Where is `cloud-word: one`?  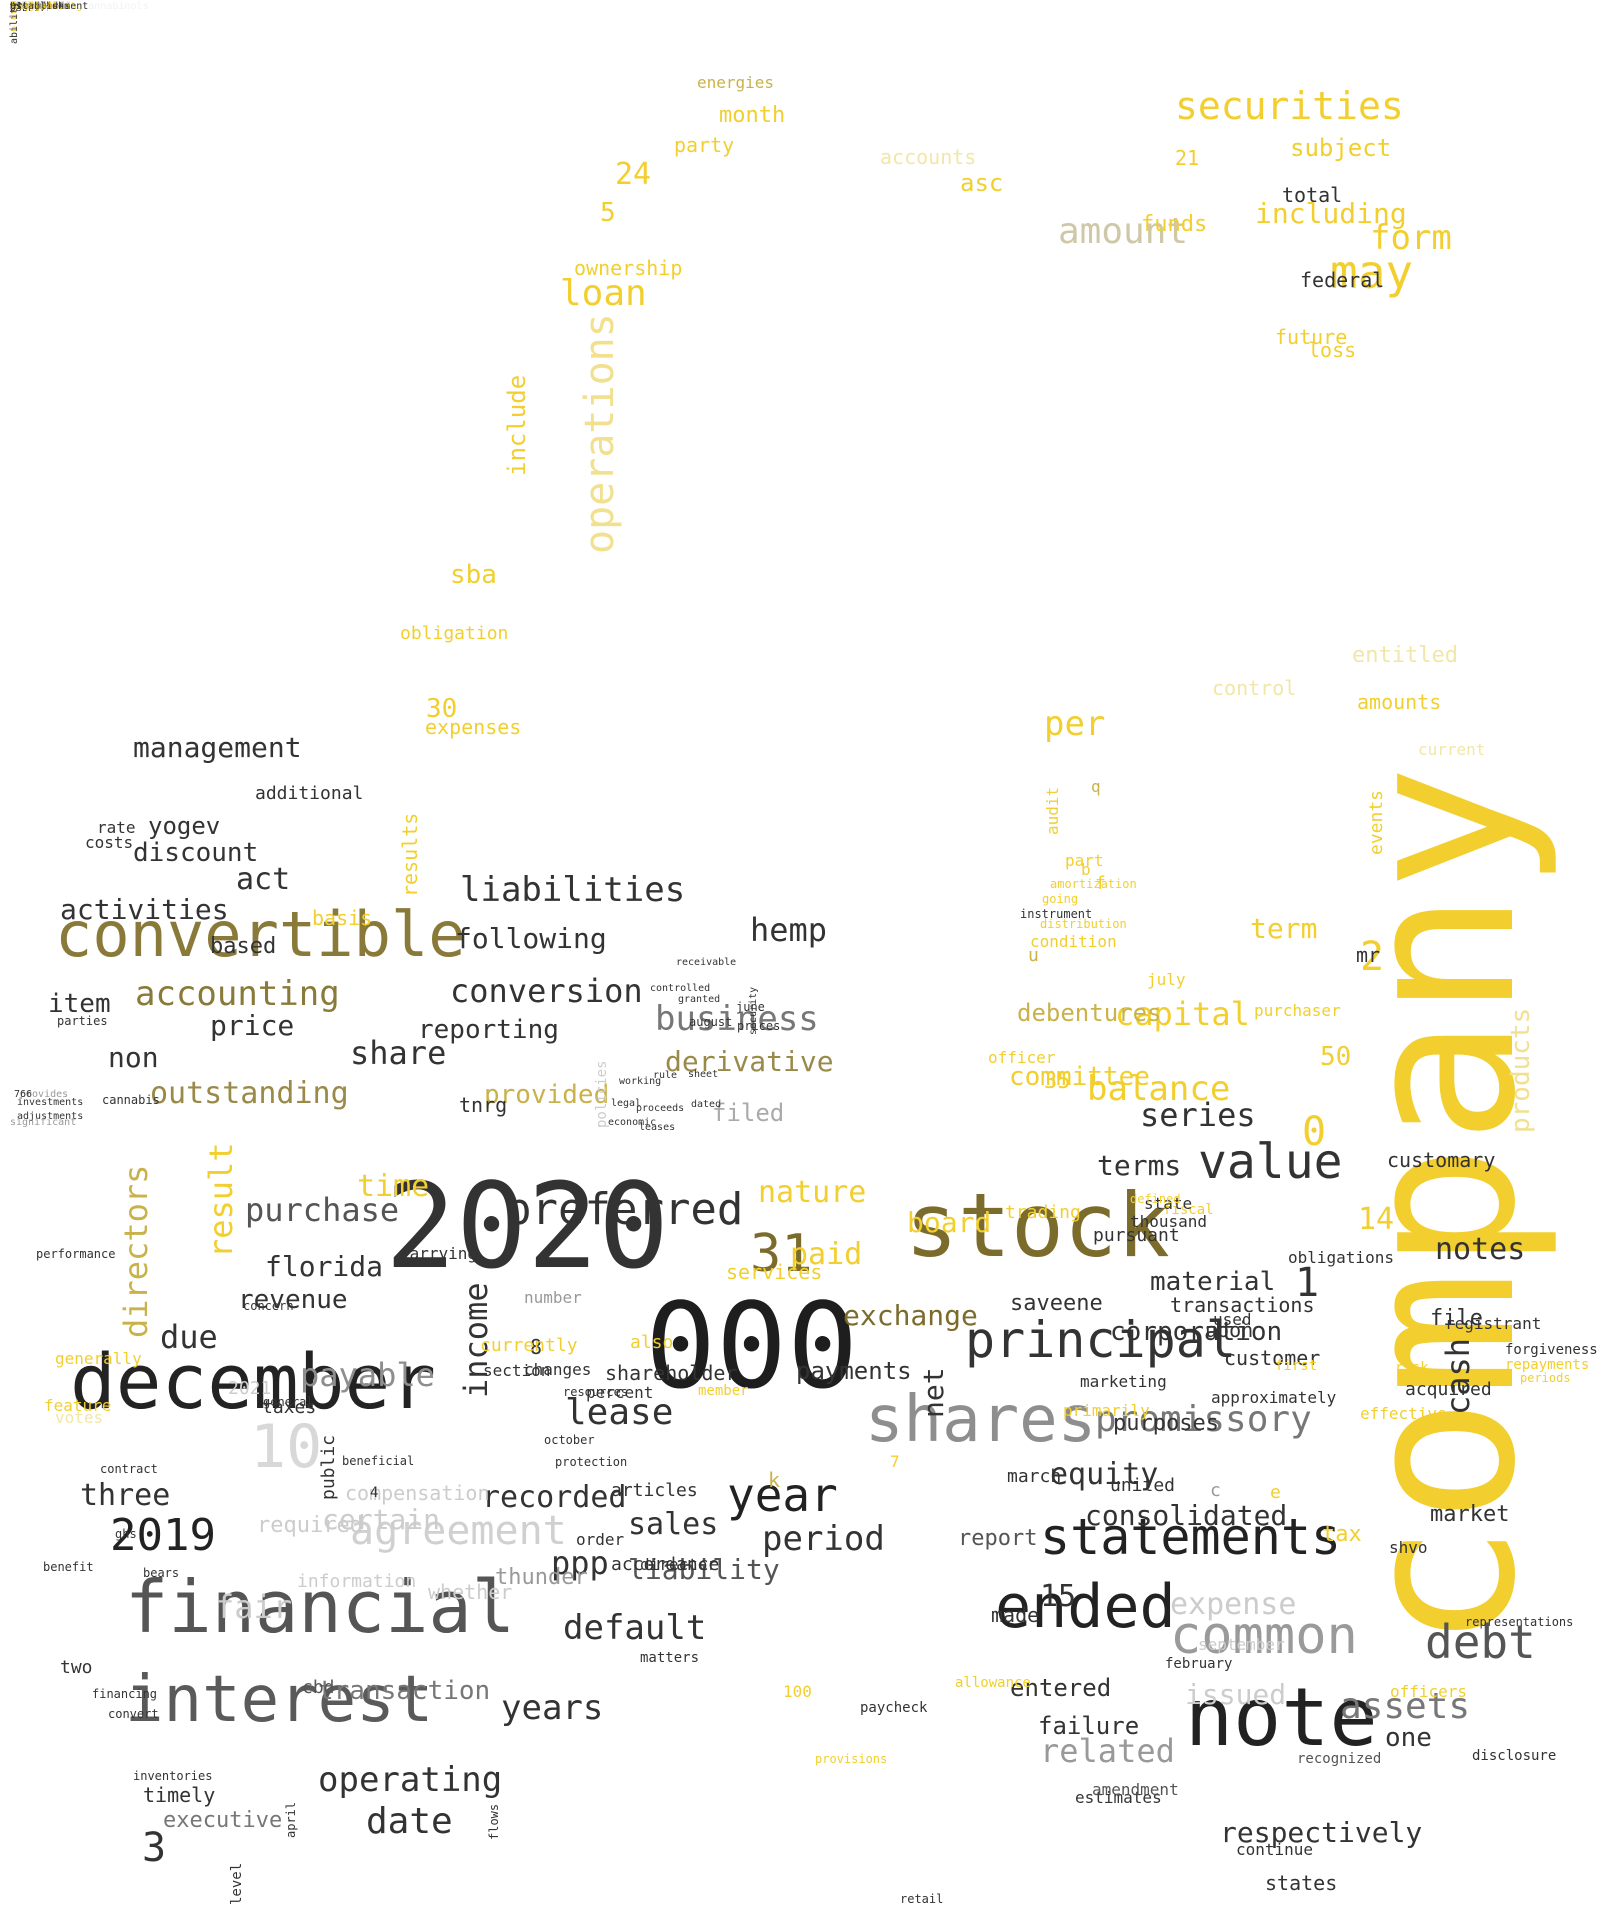
cloud-word: one is located at coordinates (1408, 1738).